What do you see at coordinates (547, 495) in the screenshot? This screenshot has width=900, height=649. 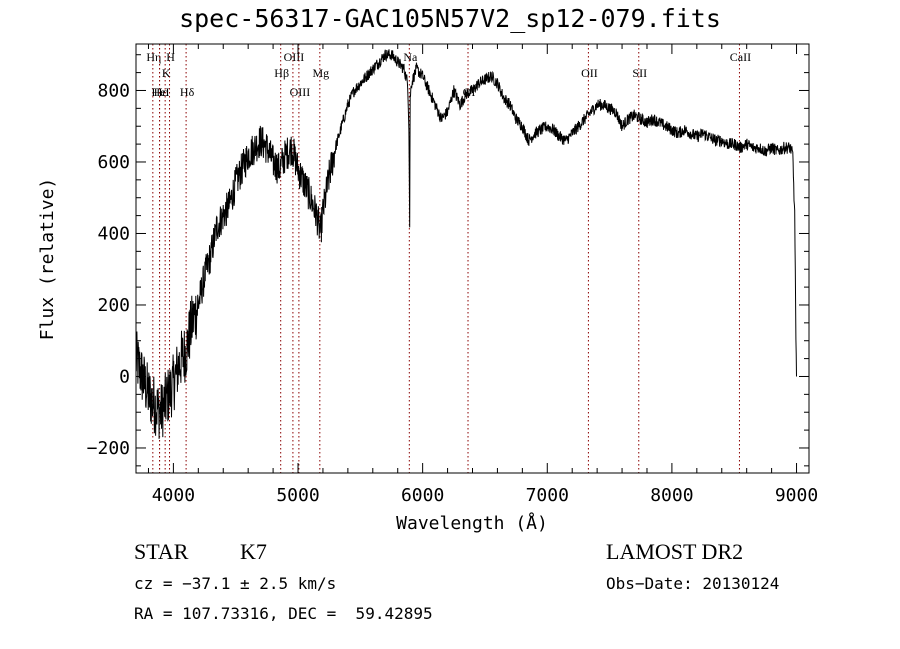 I see `x-tick-label: 7000` at bounding box center [547, 495].